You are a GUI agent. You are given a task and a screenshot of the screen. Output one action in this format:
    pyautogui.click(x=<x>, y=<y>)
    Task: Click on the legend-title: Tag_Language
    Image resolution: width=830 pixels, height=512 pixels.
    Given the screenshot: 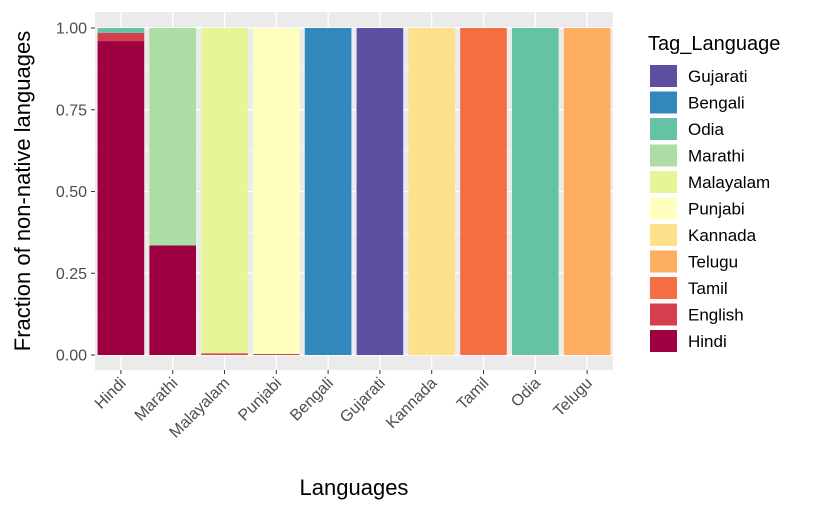 What is the action you would take?
    pyautogui.click(x=714, y=44)
    